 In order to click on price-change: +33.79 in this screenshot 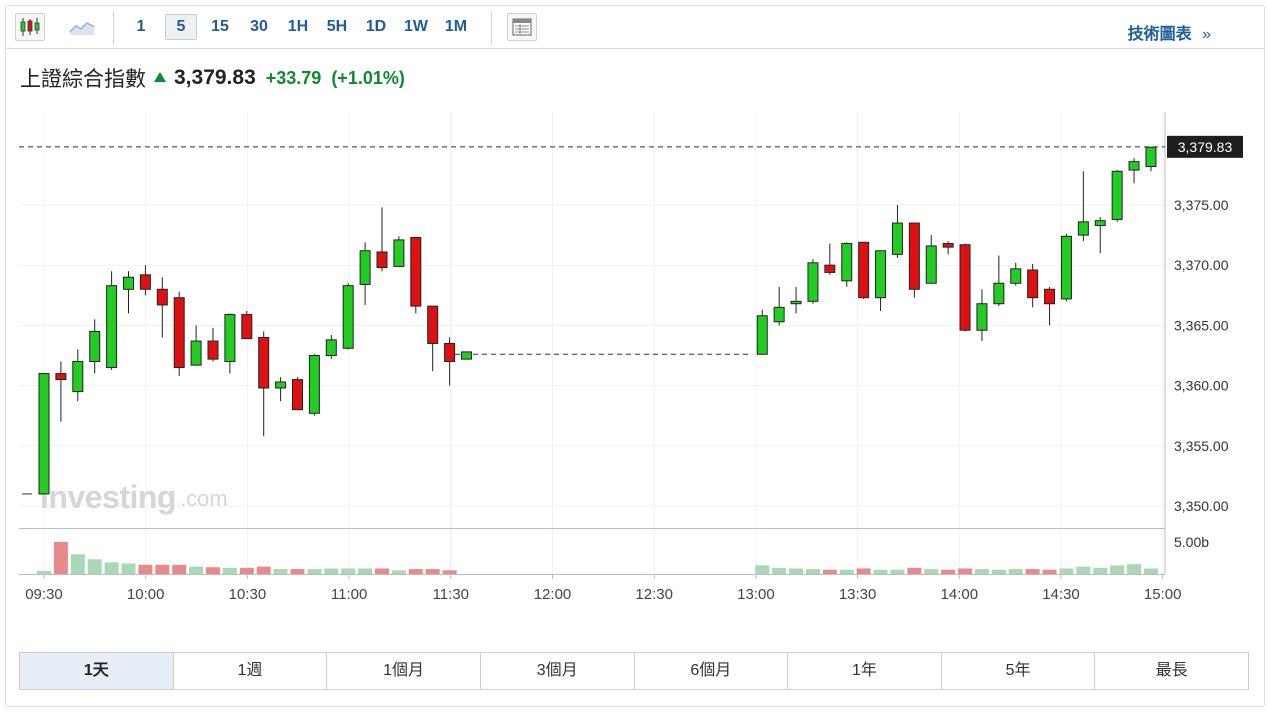, I will do `click(293, 77)`.